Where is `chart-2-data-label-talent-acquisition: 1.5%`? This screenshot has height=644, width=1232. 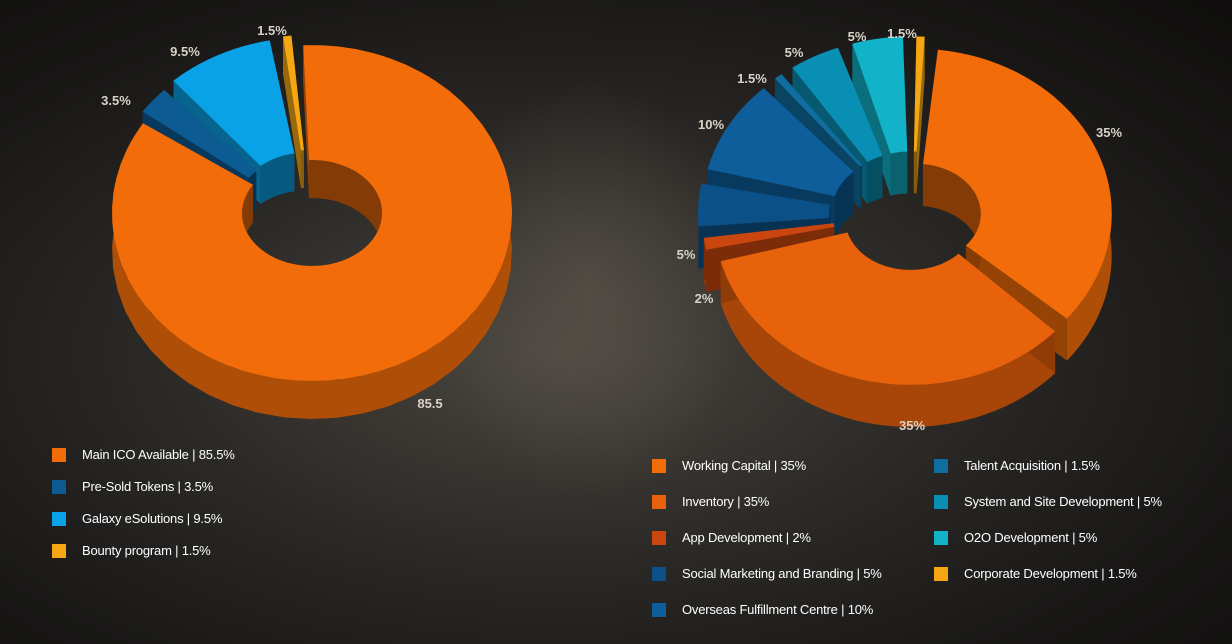
chart-2-data-label-talent-acquisition: 1.5% is located at coordinates (752, 78).